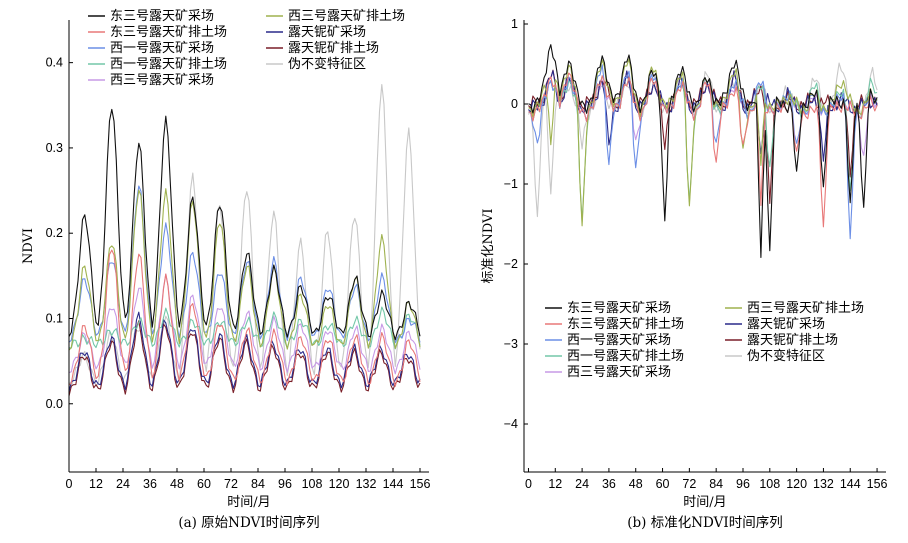  I want to click on b-x-tick-label: 84, so click(716, 484).